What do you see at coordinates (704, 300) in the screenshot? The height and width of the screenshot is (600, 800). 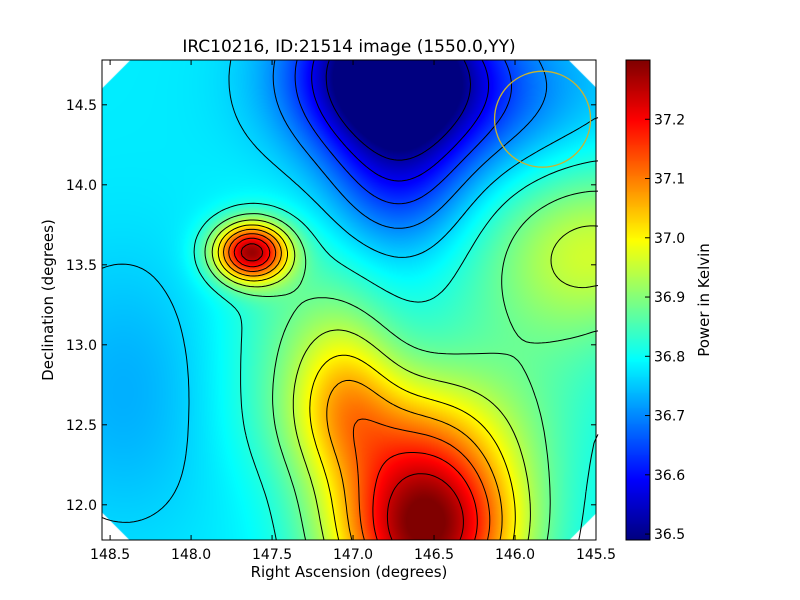 I see `colorbar-label: Power in Kelvin` at bounding box center [704, 300].